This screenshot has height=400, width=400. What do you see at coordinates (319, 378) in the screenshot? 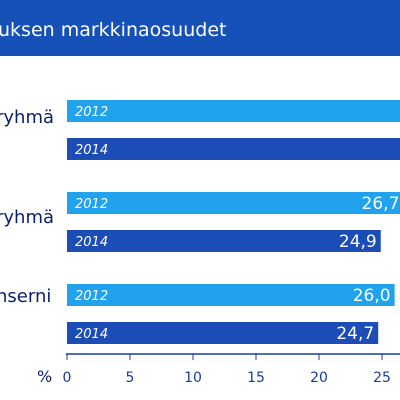
I see `x-tick-label: 20` at bounding box center [319, 378].